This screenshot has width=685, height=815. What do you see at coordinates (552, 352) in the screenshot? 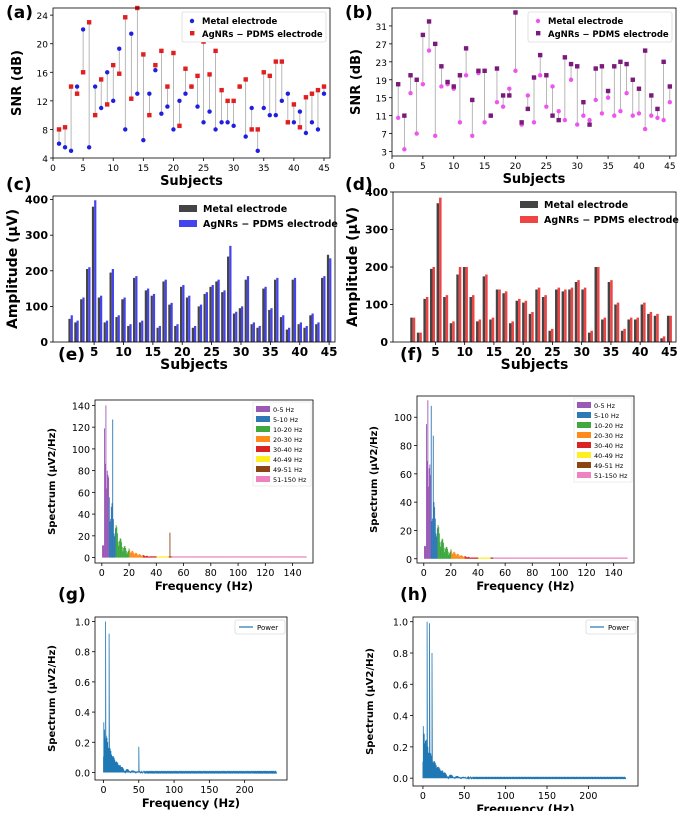
I see `x-tick-label: 25` at bounding box center [552, 352].